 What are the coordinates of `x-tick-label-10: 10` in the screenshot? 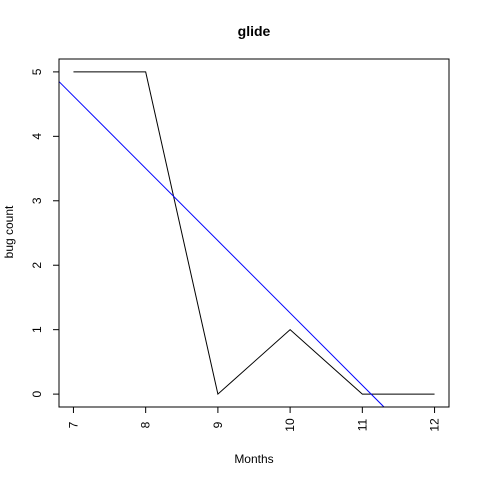 It's located at (290, 425).